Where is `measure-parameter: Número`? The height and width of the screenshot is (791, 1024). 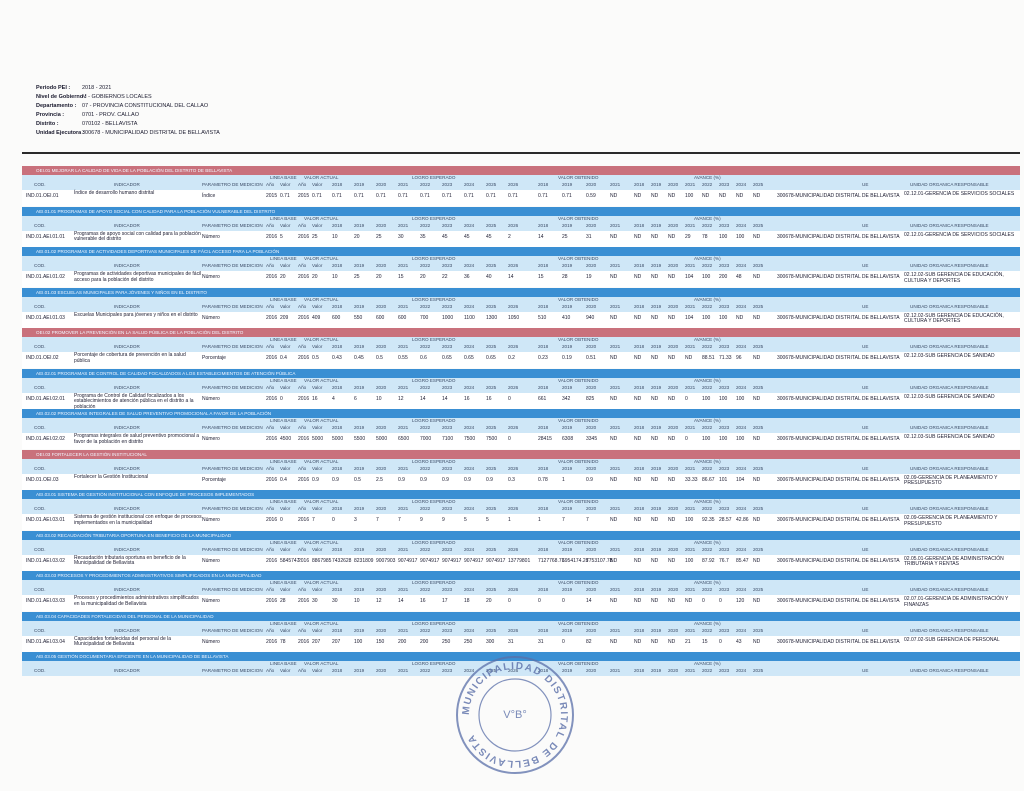 measure-parameter: Número is located at coordinates (211, 601).